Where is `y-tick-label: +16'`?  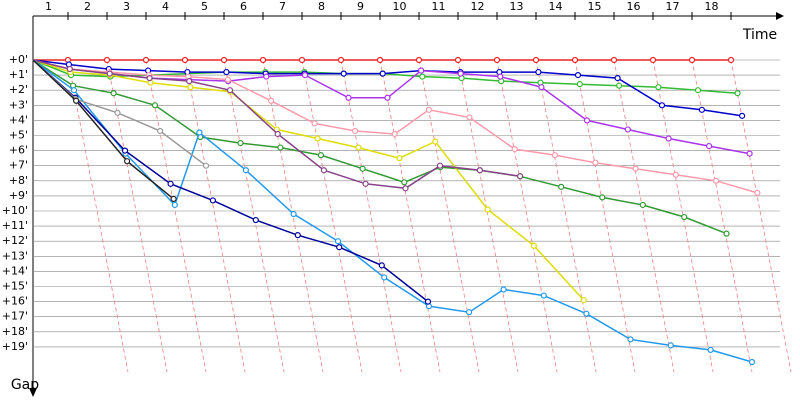 y-tick-label: +16' is located at coordinates (15, 301).